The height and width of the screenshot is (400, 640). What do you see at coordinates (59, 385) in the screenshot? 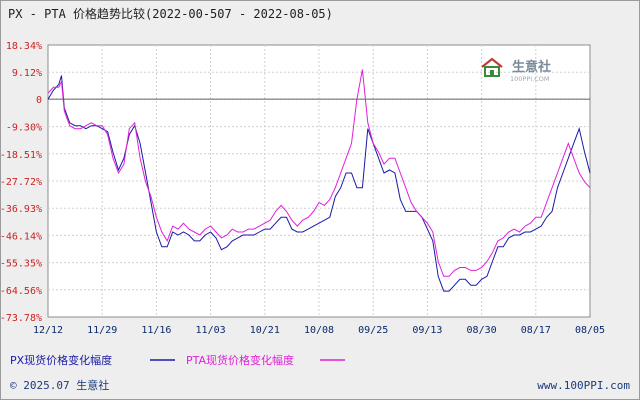
I see `footer-copyright: © 2025.07 生意社` at bounding box center [59, 385].